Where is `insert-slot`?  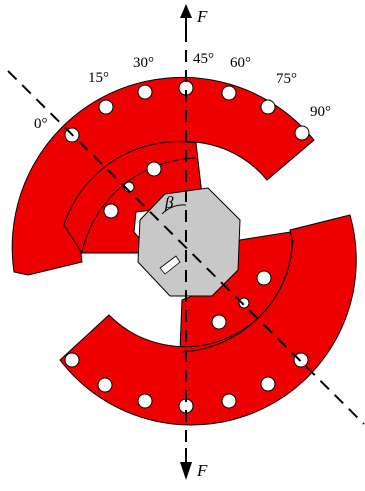 insert-slot is located at coordinates (170, 265).